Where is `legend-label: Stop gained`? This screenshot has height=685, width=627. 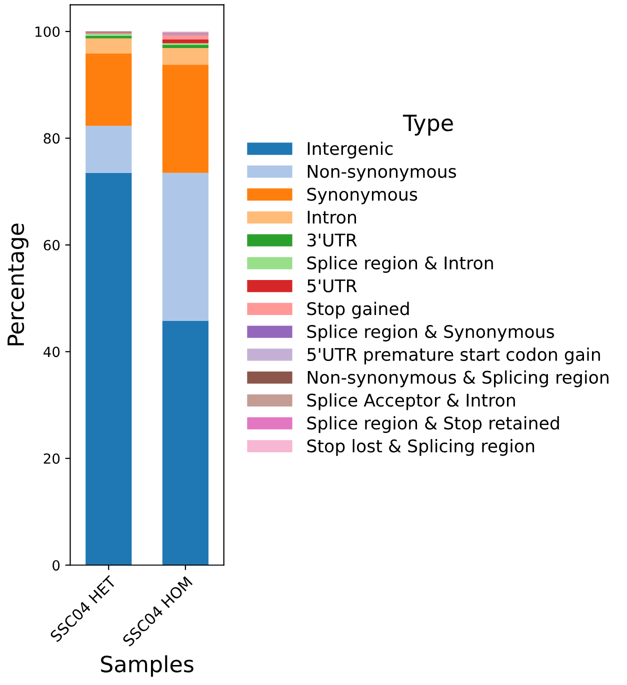 legend-label: Stop gained is located at coordinates (358, 310).